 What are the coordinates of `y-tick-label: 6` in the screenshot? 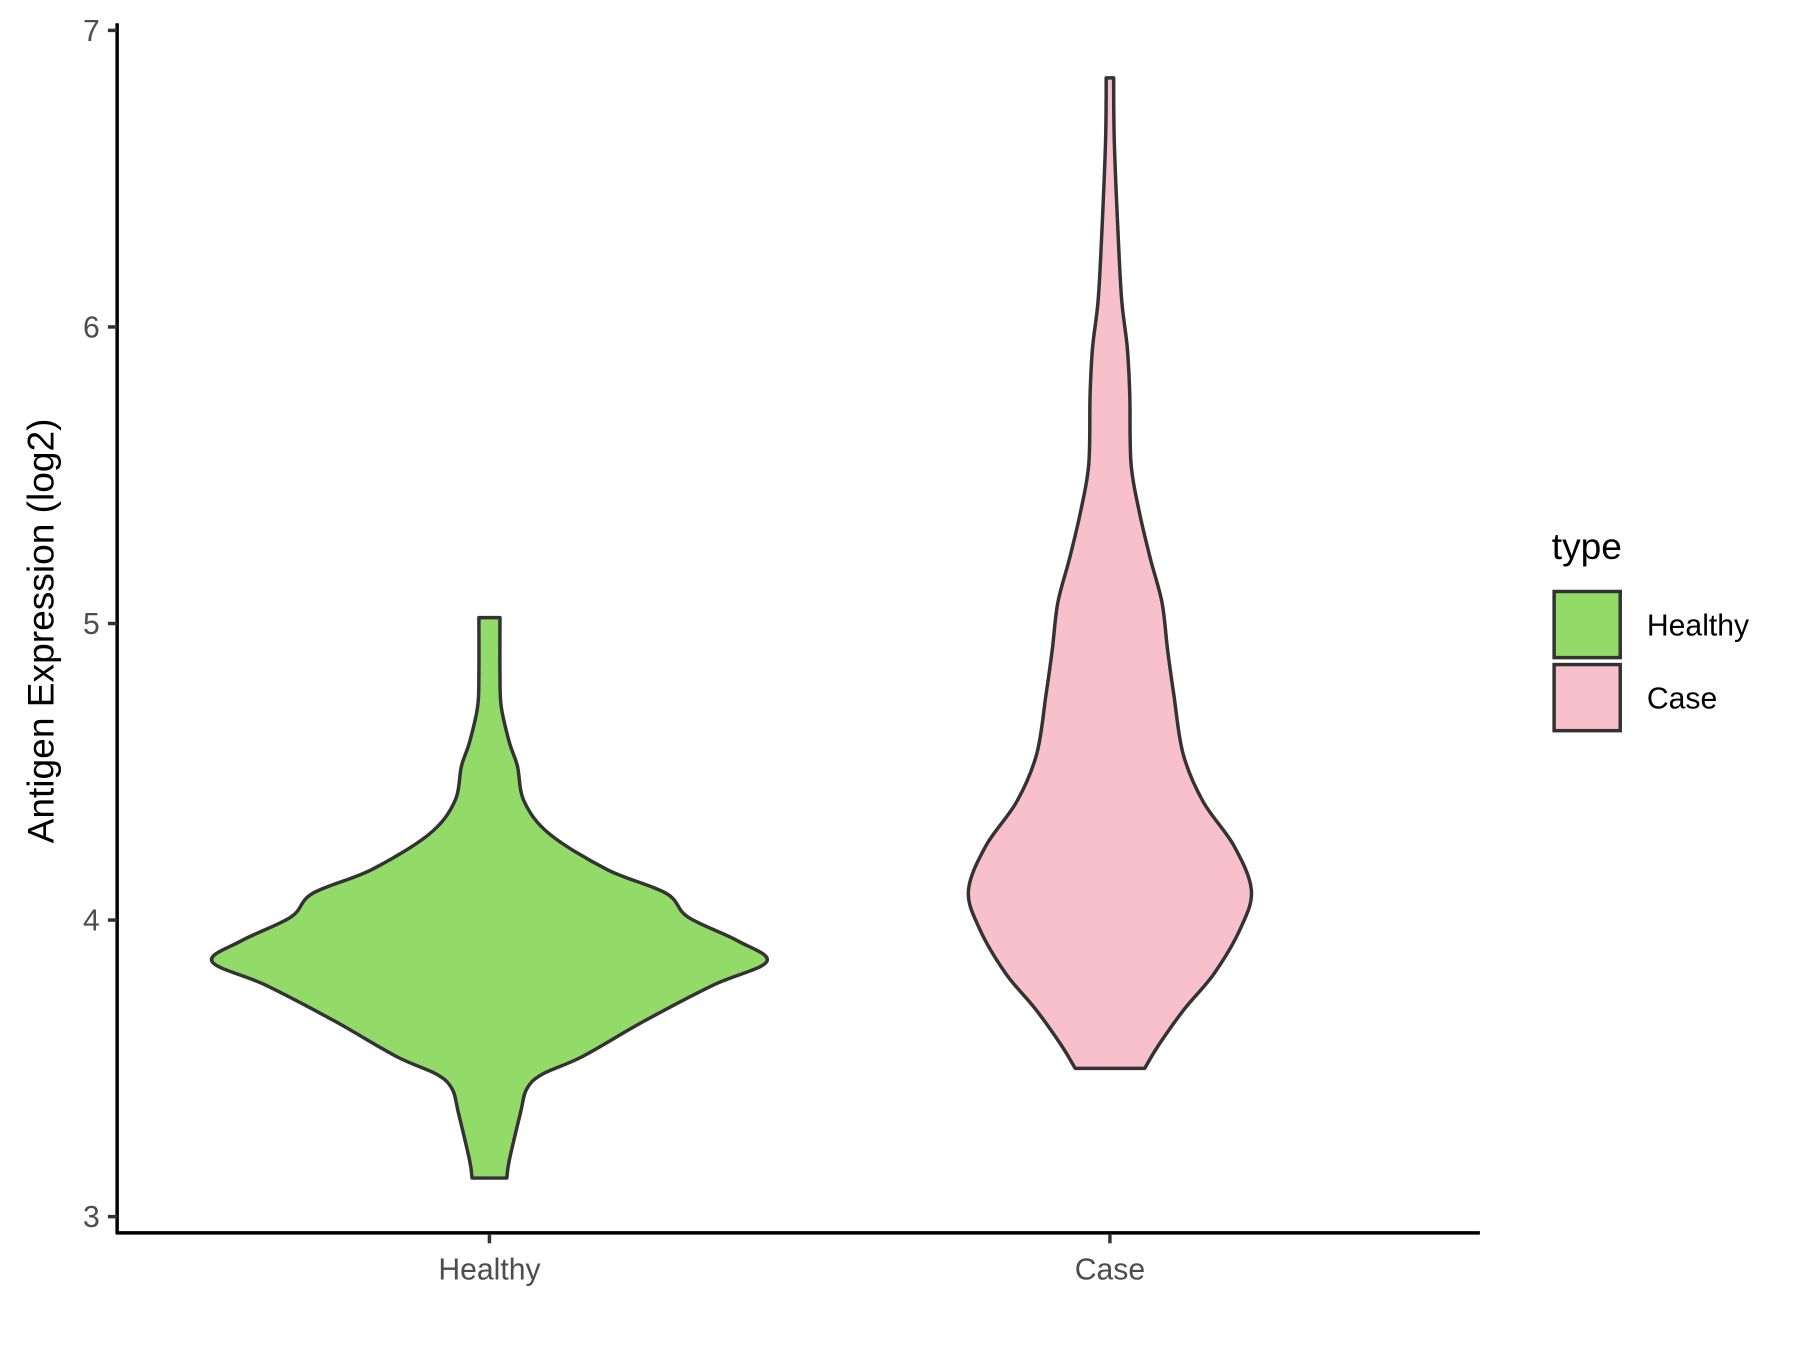 It's located at (91, 327).